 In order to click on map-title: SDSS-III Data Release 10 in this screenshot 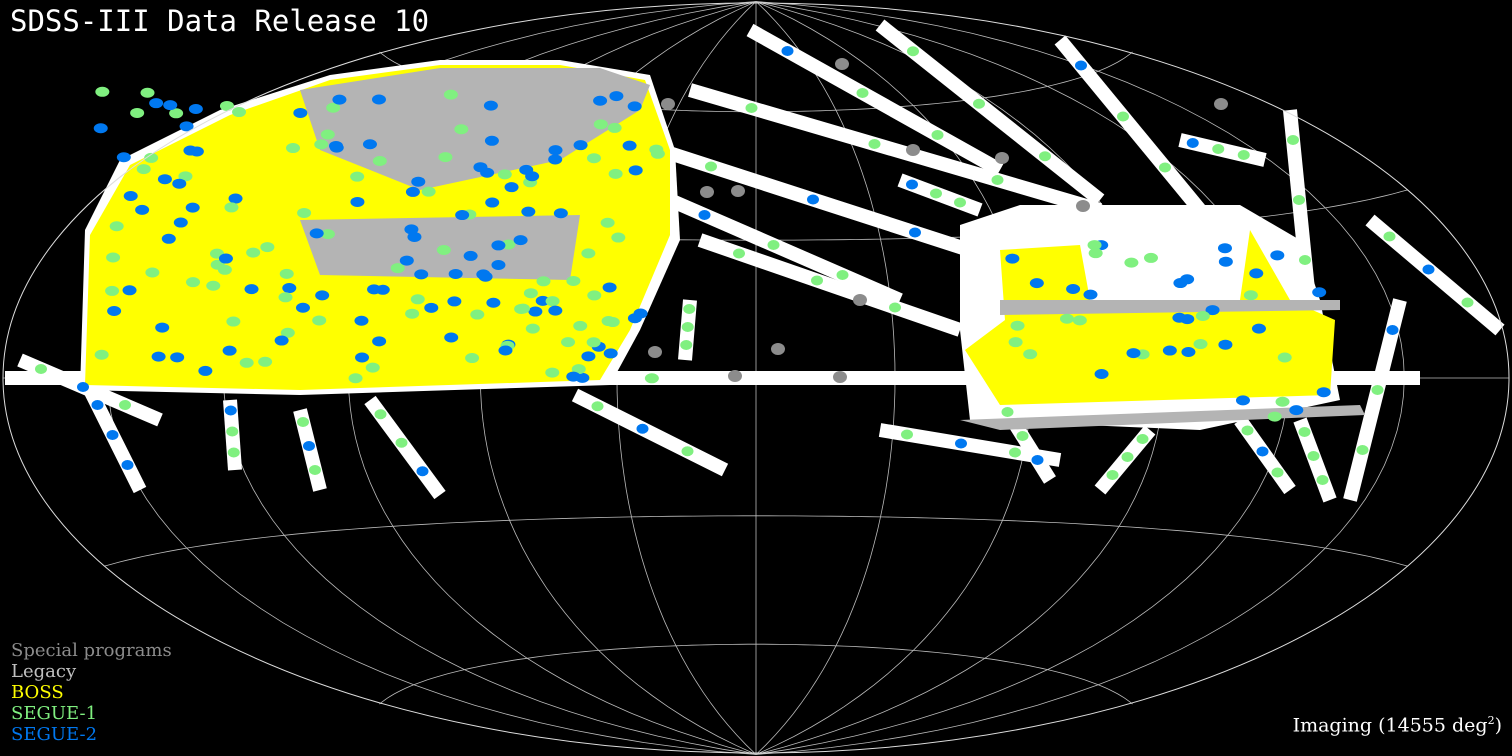, I will do `click(220, 21)`.